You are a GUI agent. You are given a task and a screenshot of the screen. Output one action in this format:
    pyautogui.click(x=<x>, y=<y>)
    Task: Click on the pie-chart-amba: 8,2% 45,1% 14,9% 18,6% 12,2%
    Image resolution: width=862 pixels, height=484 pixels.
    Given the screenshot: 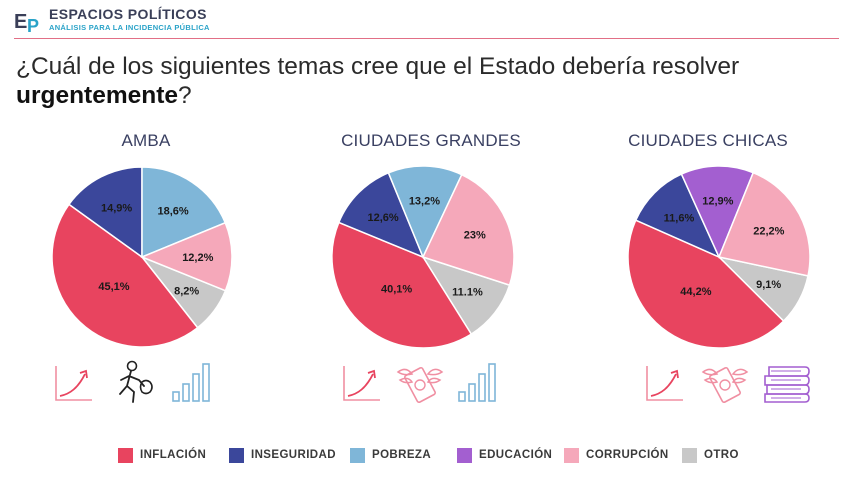 What is the action you would take?
    pyautogui.click(x=142, y=257)
    